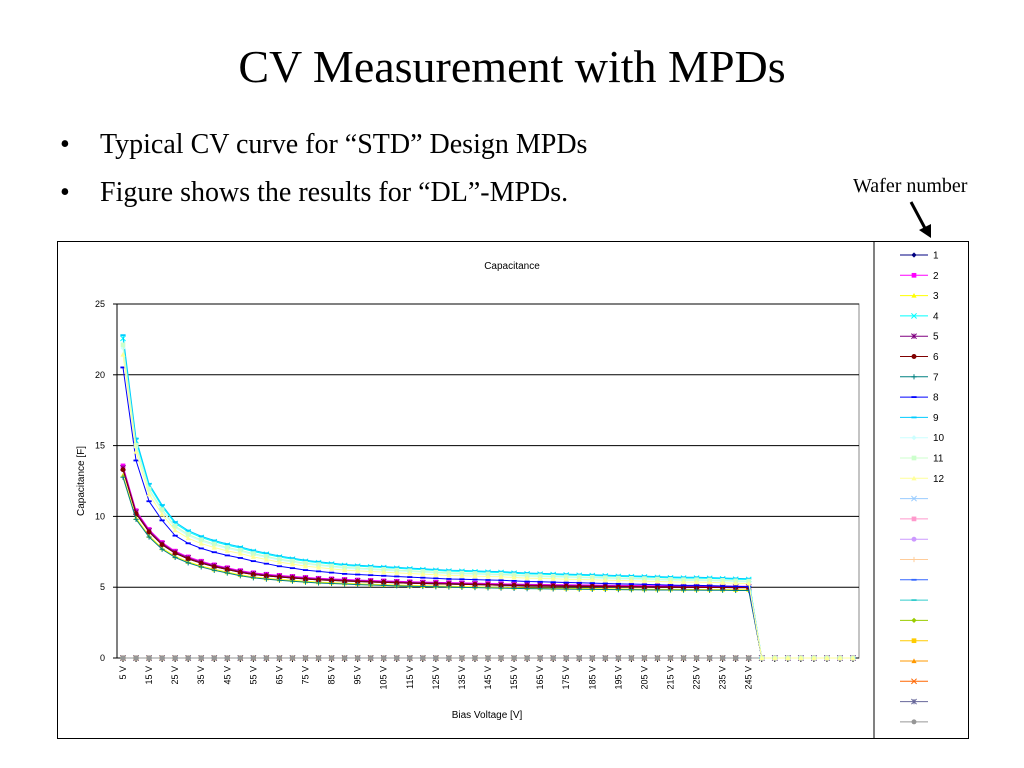  I want to click on legend-label: 1, so click(936, 256).